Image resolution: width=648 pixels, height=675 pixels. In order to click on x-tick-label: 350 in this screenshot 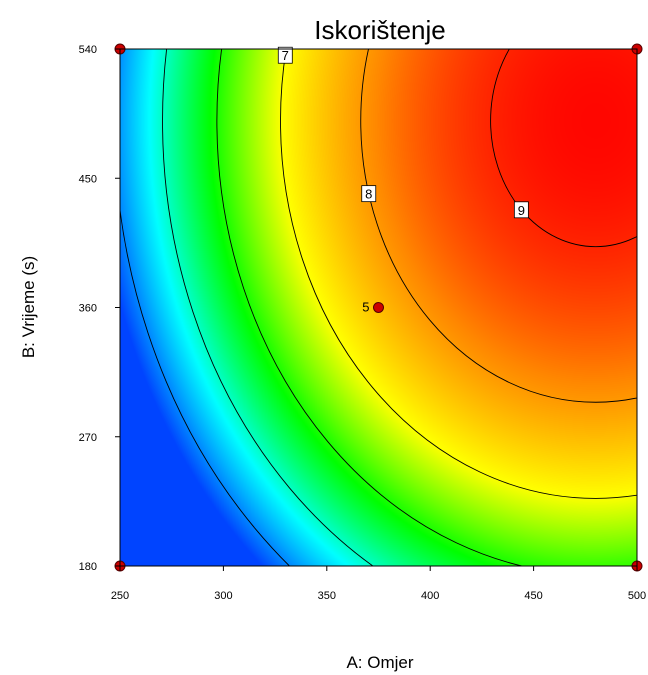, I will do `click(327, 596)`.